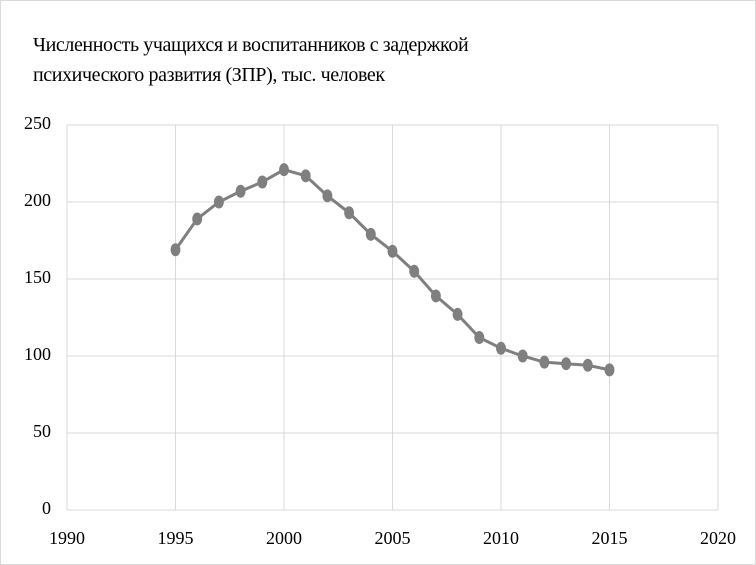 Image resolution: width=756 pixels, height=565 pixels. What do you see at coordinates (284, 538) in the screenshot?
I see `x-tick-label: 2000` at bounding box center [284, 538].